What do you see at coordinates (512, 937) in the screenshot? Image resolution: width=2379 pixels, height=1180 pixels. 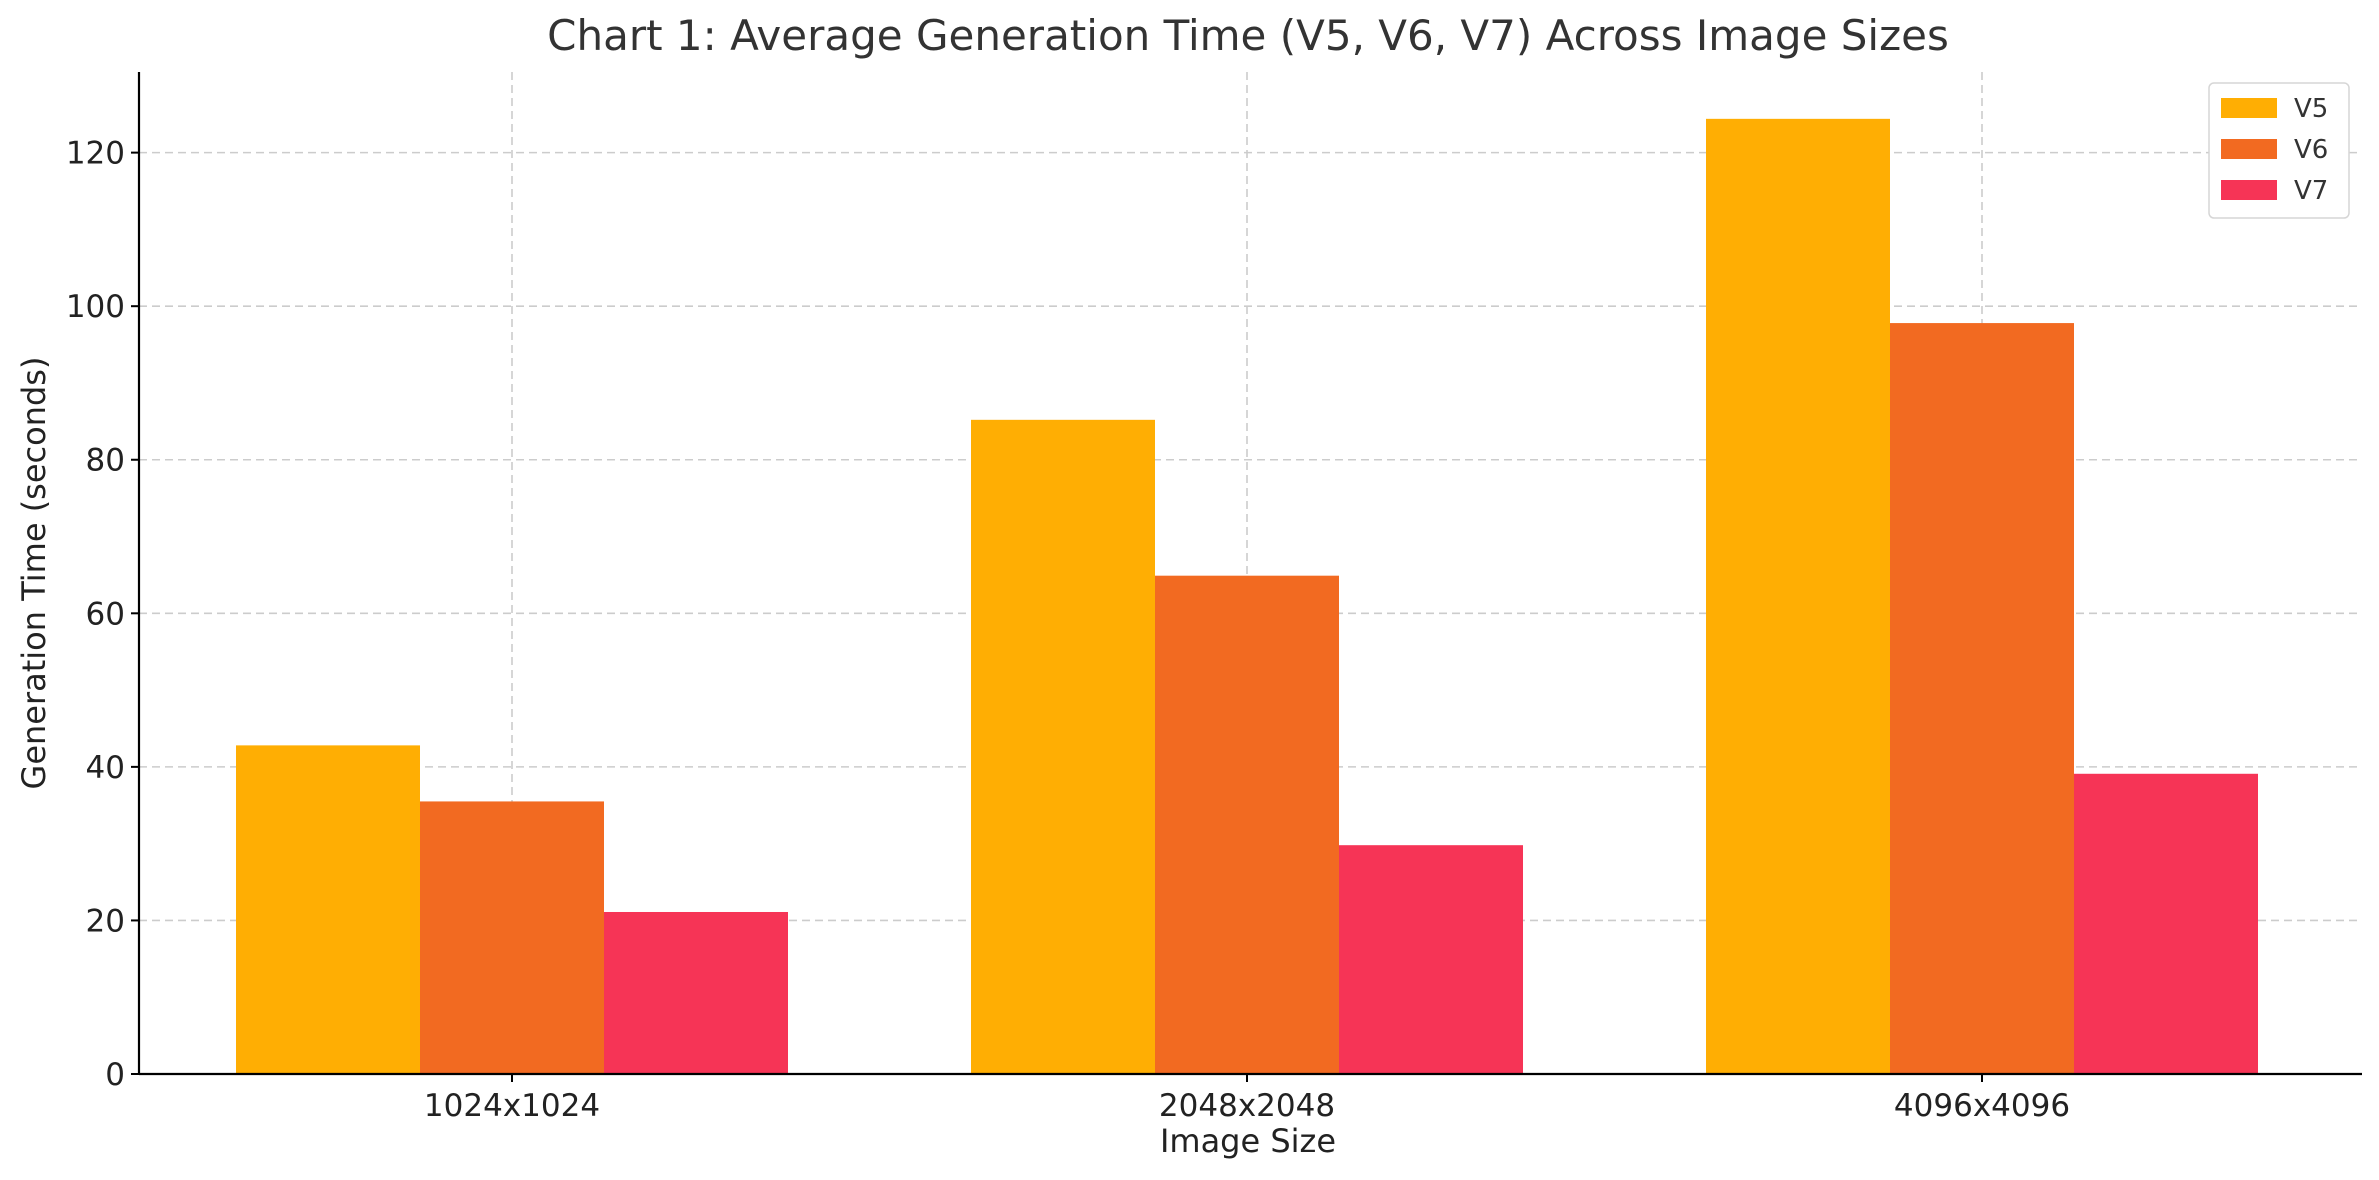 I see `bar-v6-1024x1024` at bounding box center [512, 937].